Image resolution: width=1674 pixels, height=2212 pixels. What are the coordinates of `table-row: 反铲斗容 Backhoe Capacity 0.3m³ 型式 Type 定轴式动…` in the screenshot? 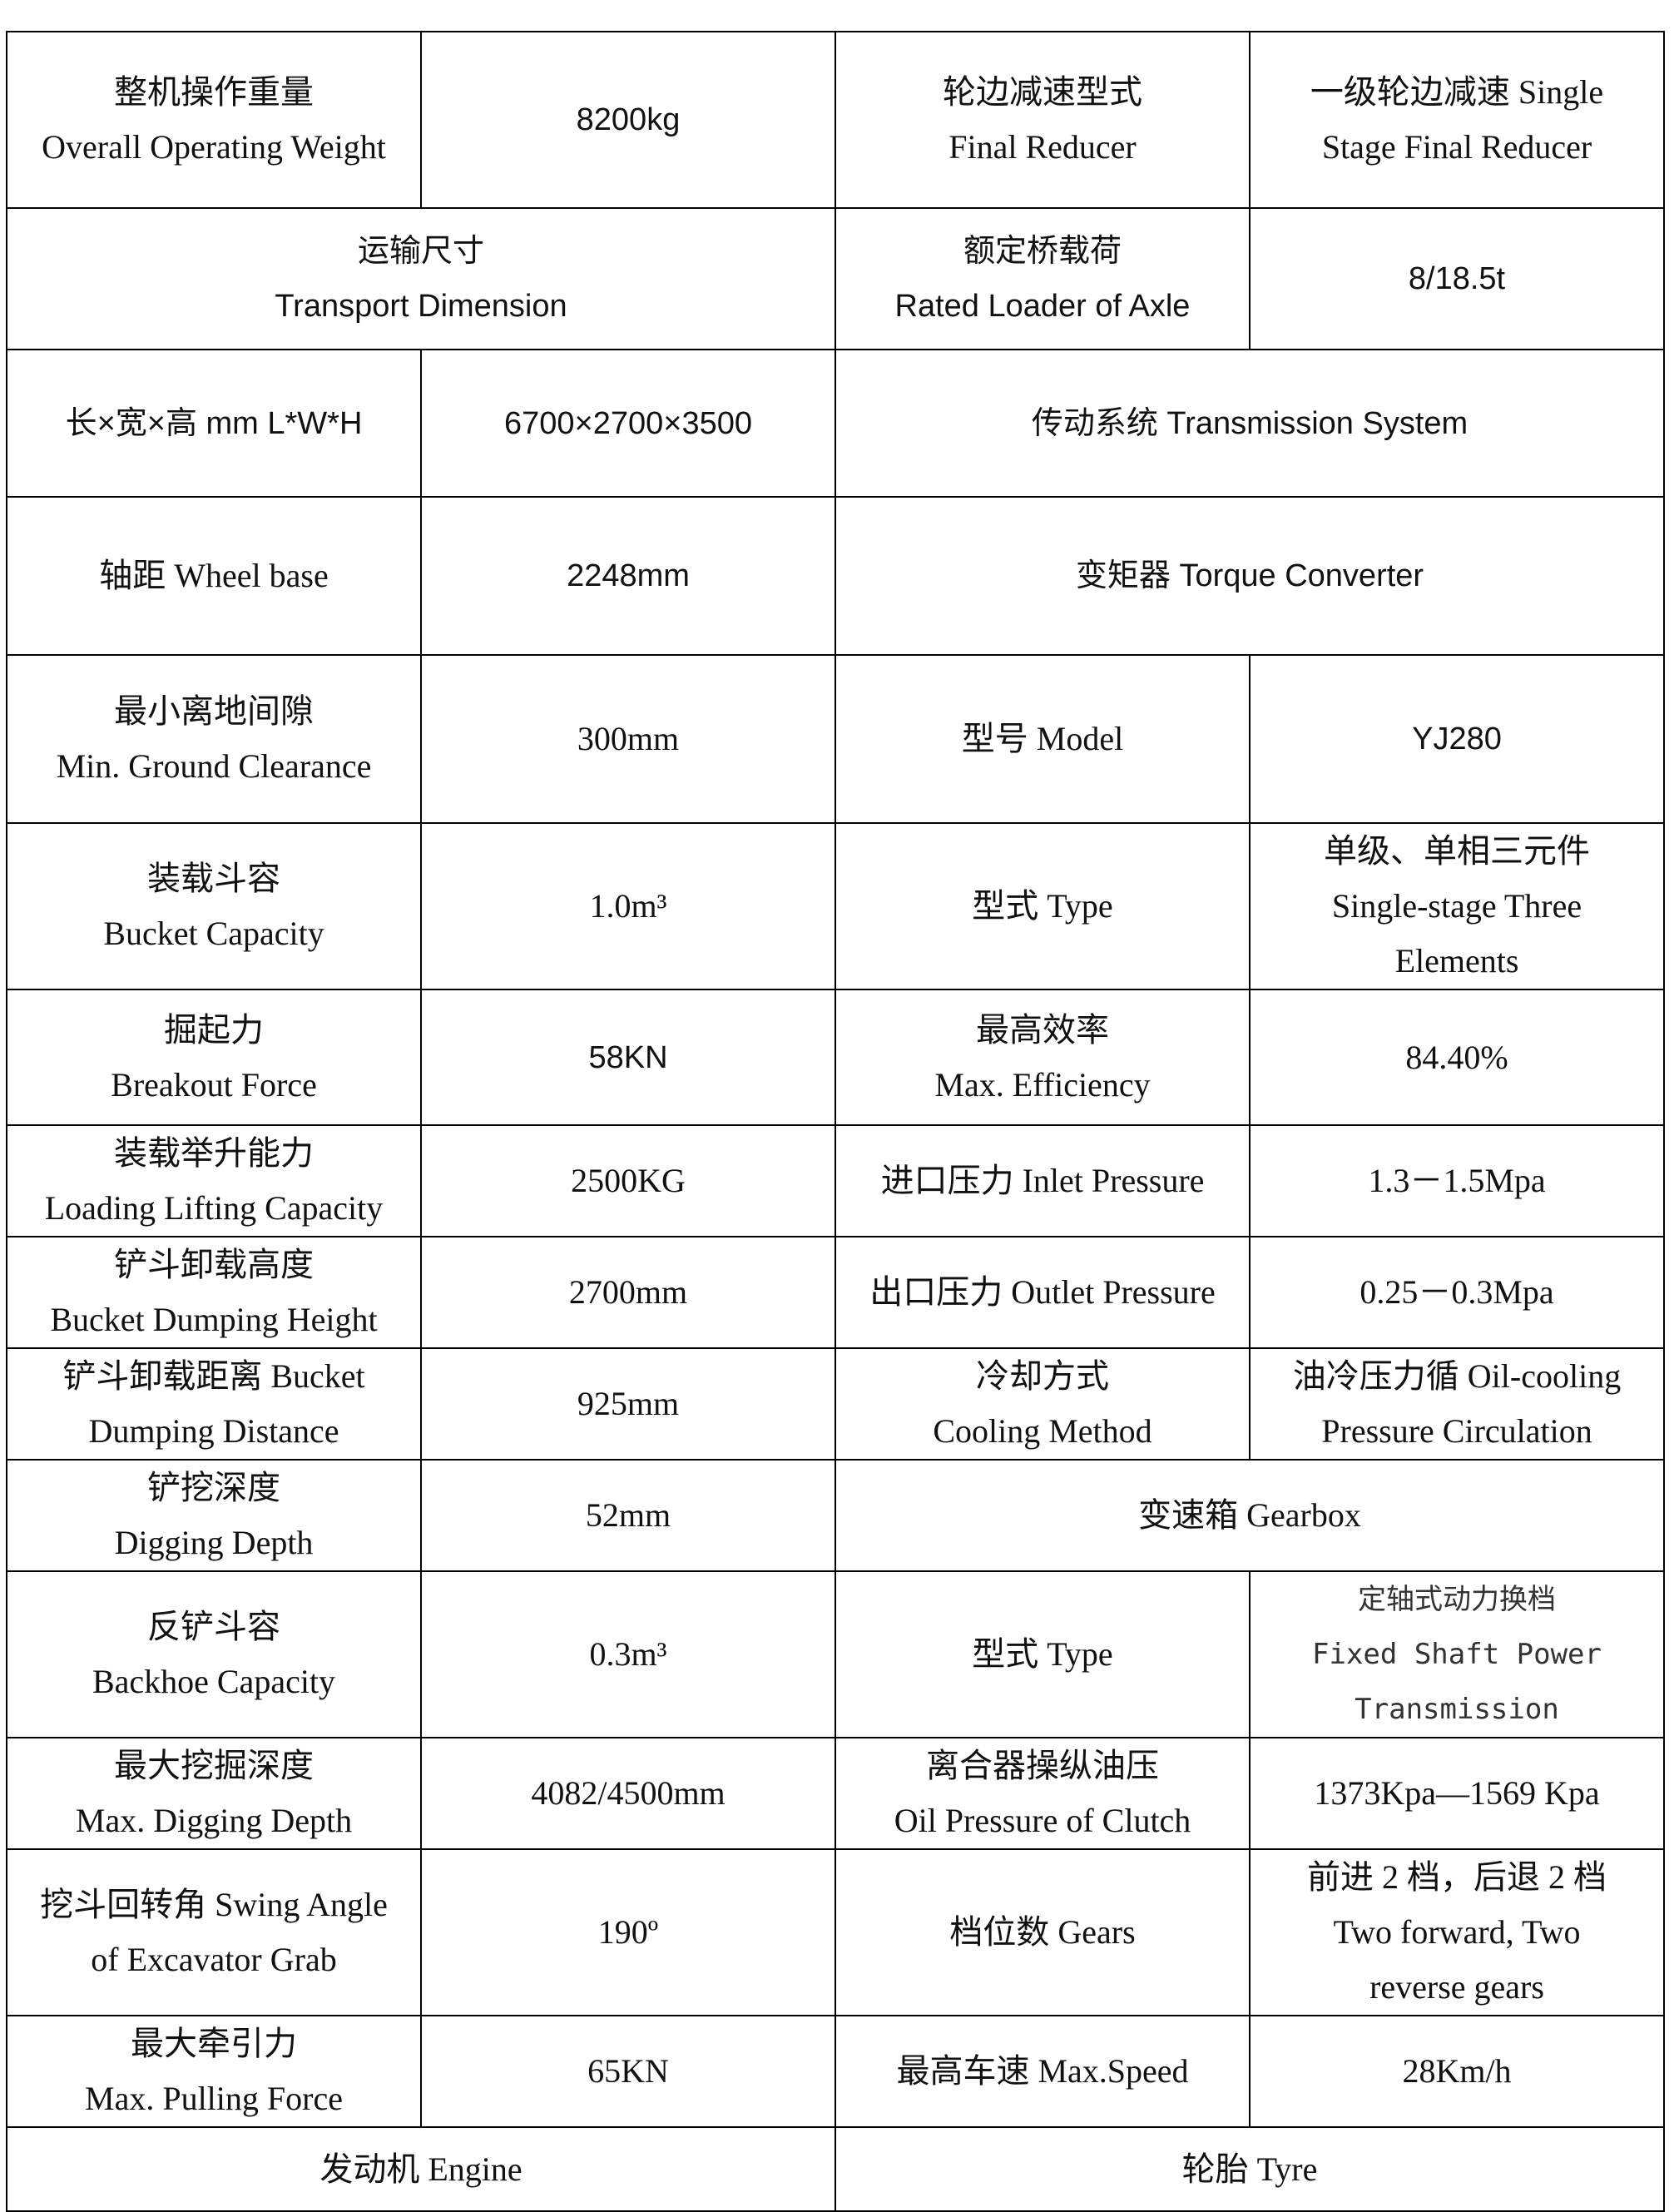 It's located at (835, 1654).